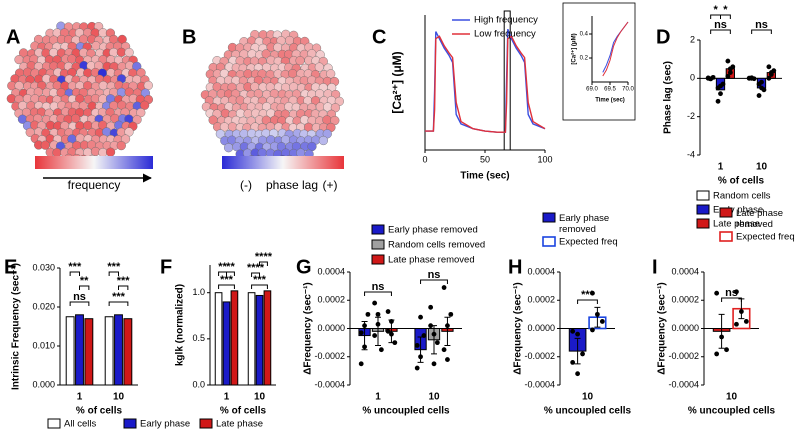 The image size is (797, 432). I want to click on legend-label: High frequency, so click(506, 20).